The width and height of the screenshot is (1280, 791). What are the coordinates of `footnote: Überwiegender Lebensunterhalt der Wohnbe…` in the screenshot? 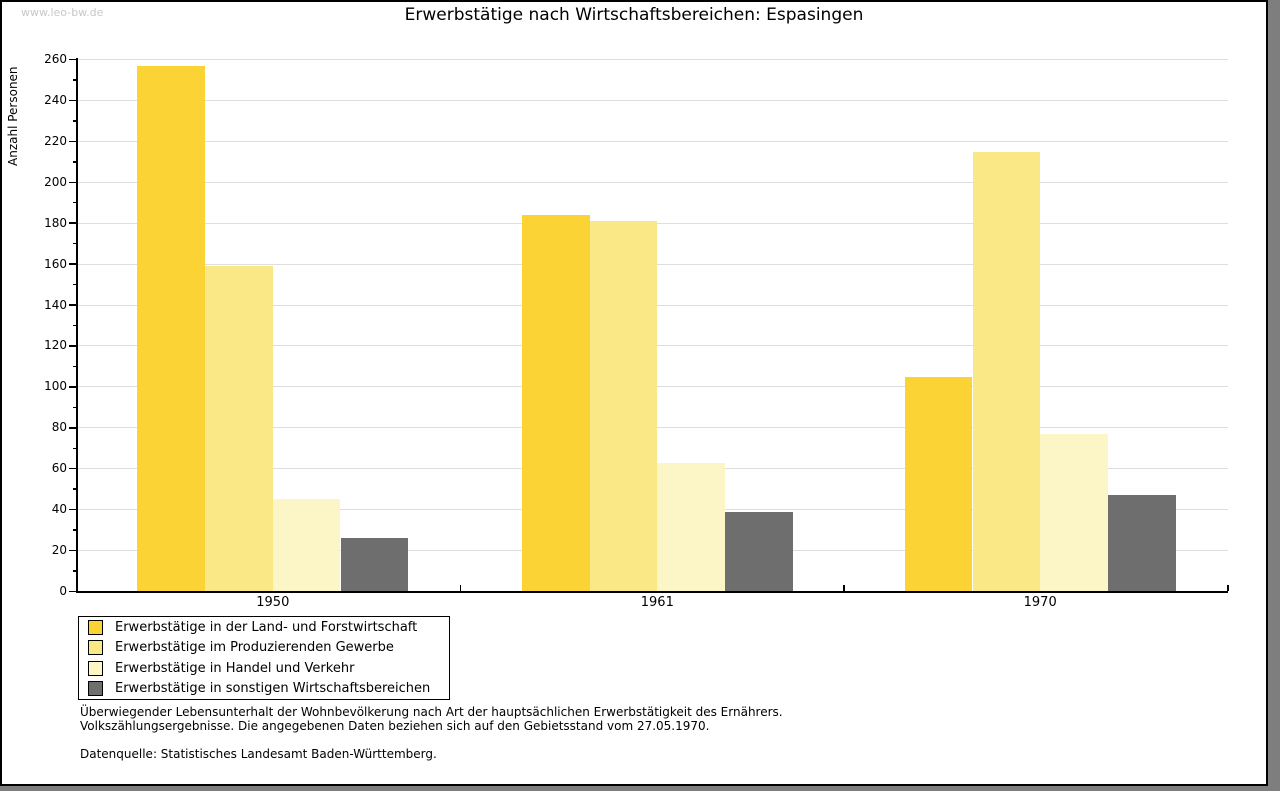 It's located at (431, 719).